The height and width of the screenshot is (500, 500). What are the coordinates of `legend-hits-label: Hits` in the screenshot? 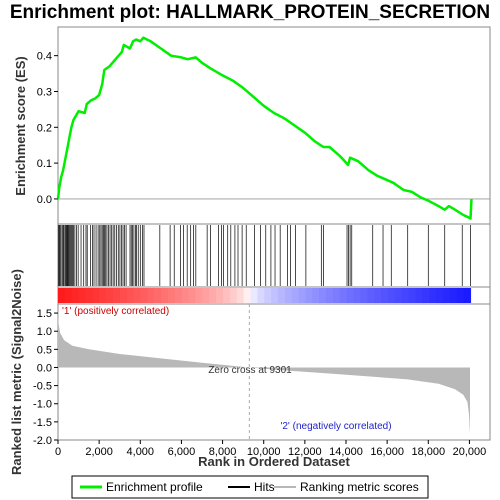 It's located at (264, 487).